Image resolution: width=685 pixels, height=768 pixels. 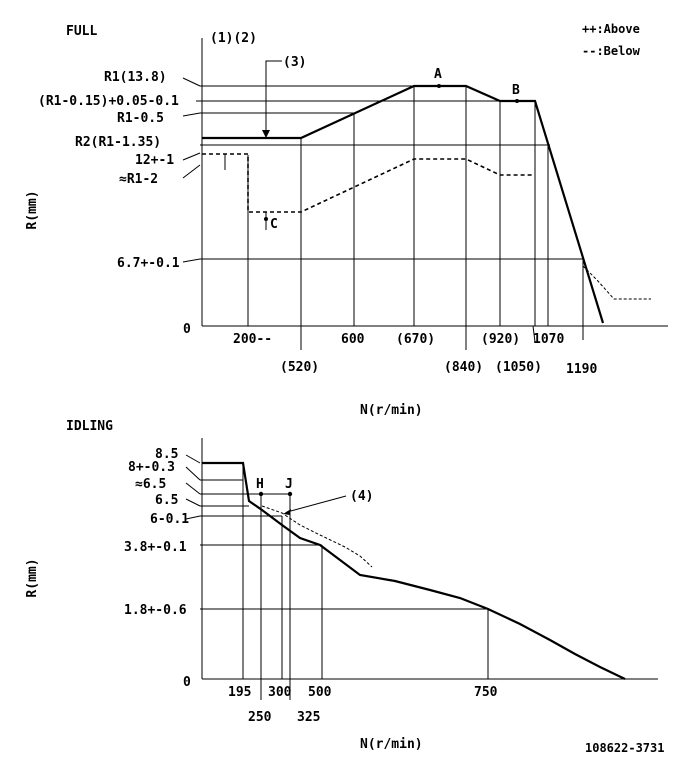 What do you see at coordinates (353, 339) in the screenshot?
I see `full-x-label-600: 600` at bounding box center [353, 339].